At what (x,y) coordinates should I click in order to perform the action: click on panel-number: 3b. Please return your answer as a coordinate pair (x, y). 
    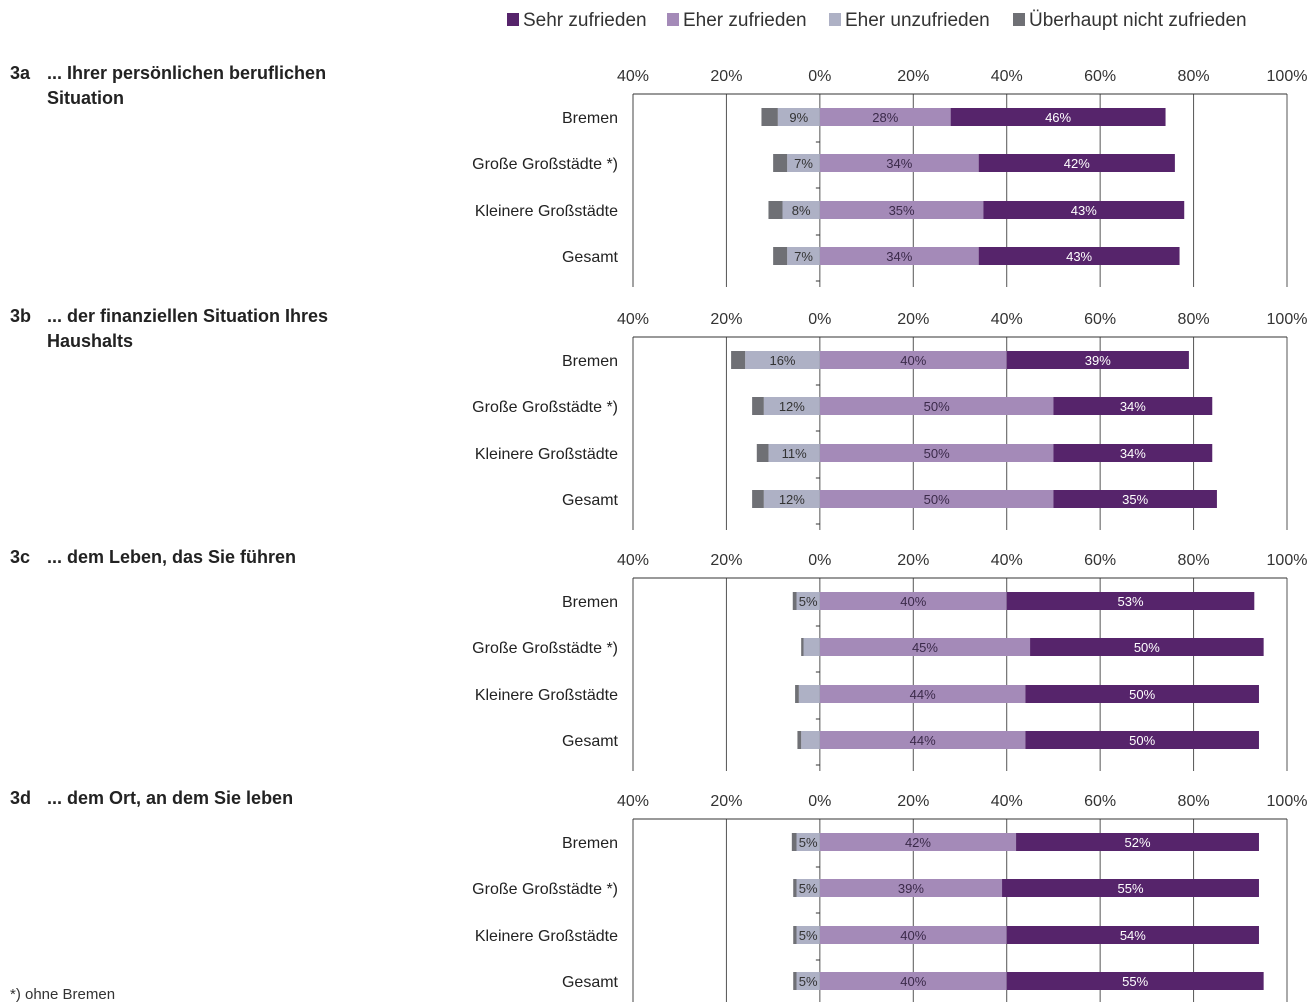
    Looking at the image, I should click on (20, 316).